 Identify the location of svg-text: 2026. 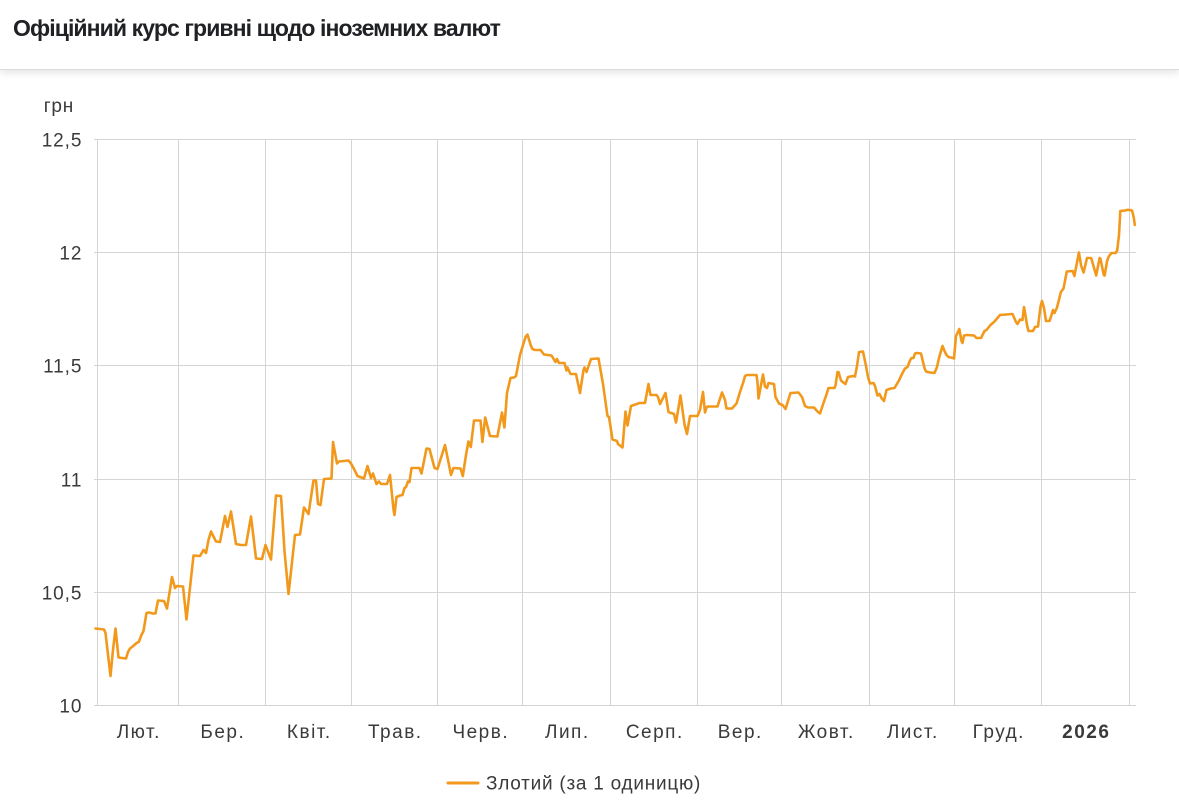
(1086, 732).